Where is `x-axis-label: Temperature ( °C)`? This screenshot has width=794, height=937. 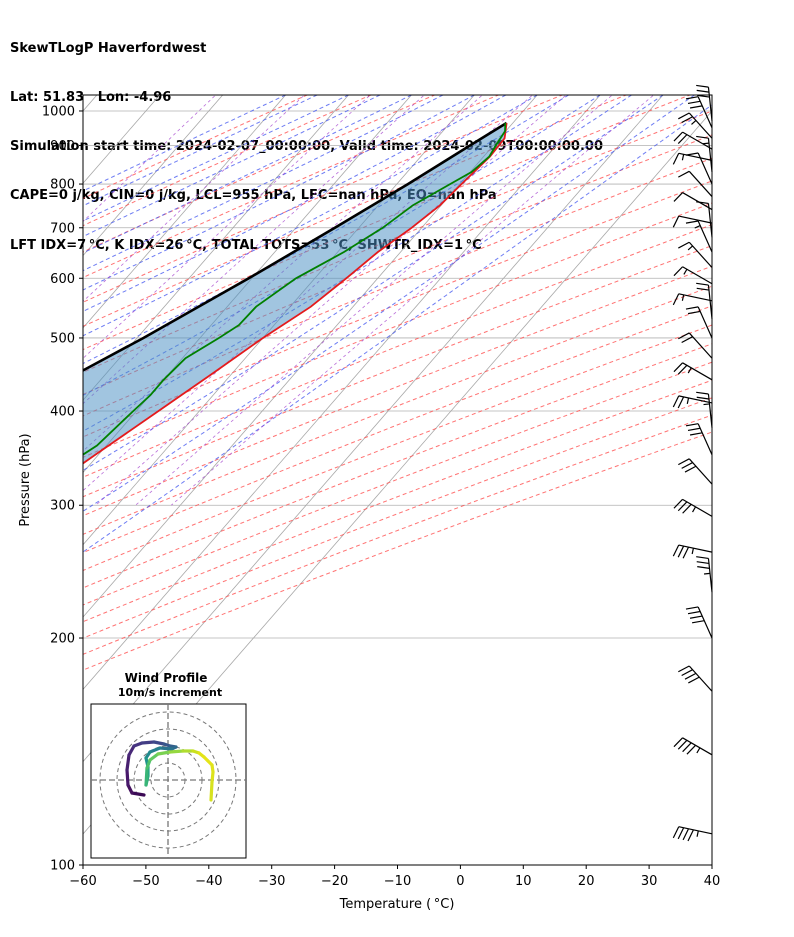
x-axis-label: Temperature ( °C) is located at coordinates (397, 904).